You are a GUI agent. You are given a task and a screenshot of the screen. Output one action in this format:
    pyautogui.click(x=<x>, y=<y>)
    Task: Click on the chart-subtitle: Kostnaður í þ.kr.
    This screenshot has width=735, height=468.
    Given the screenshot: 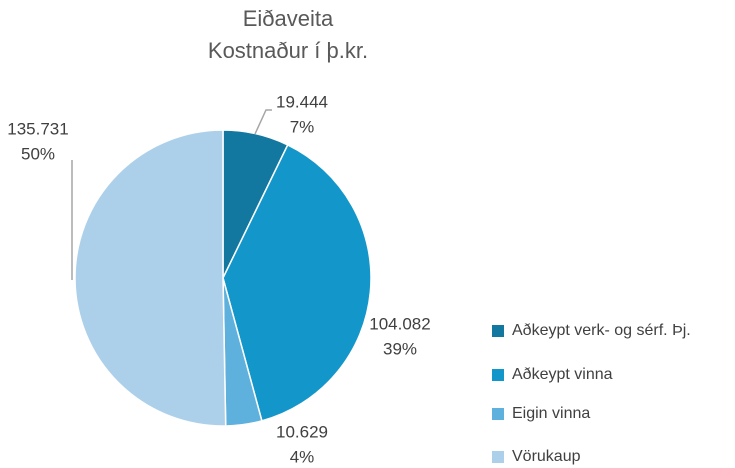 What is the action you would take?
    pyautogui.click(x=288, y=50)
    